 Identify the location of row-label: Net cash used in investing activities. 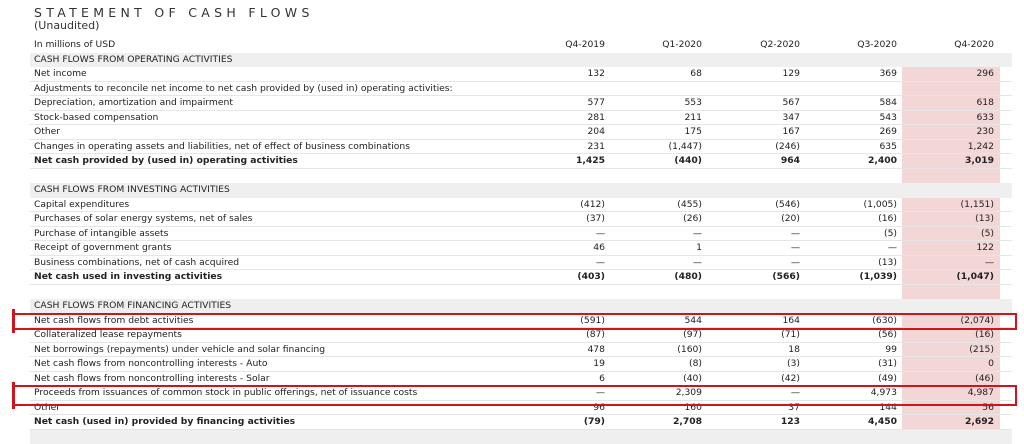
(128, 277).